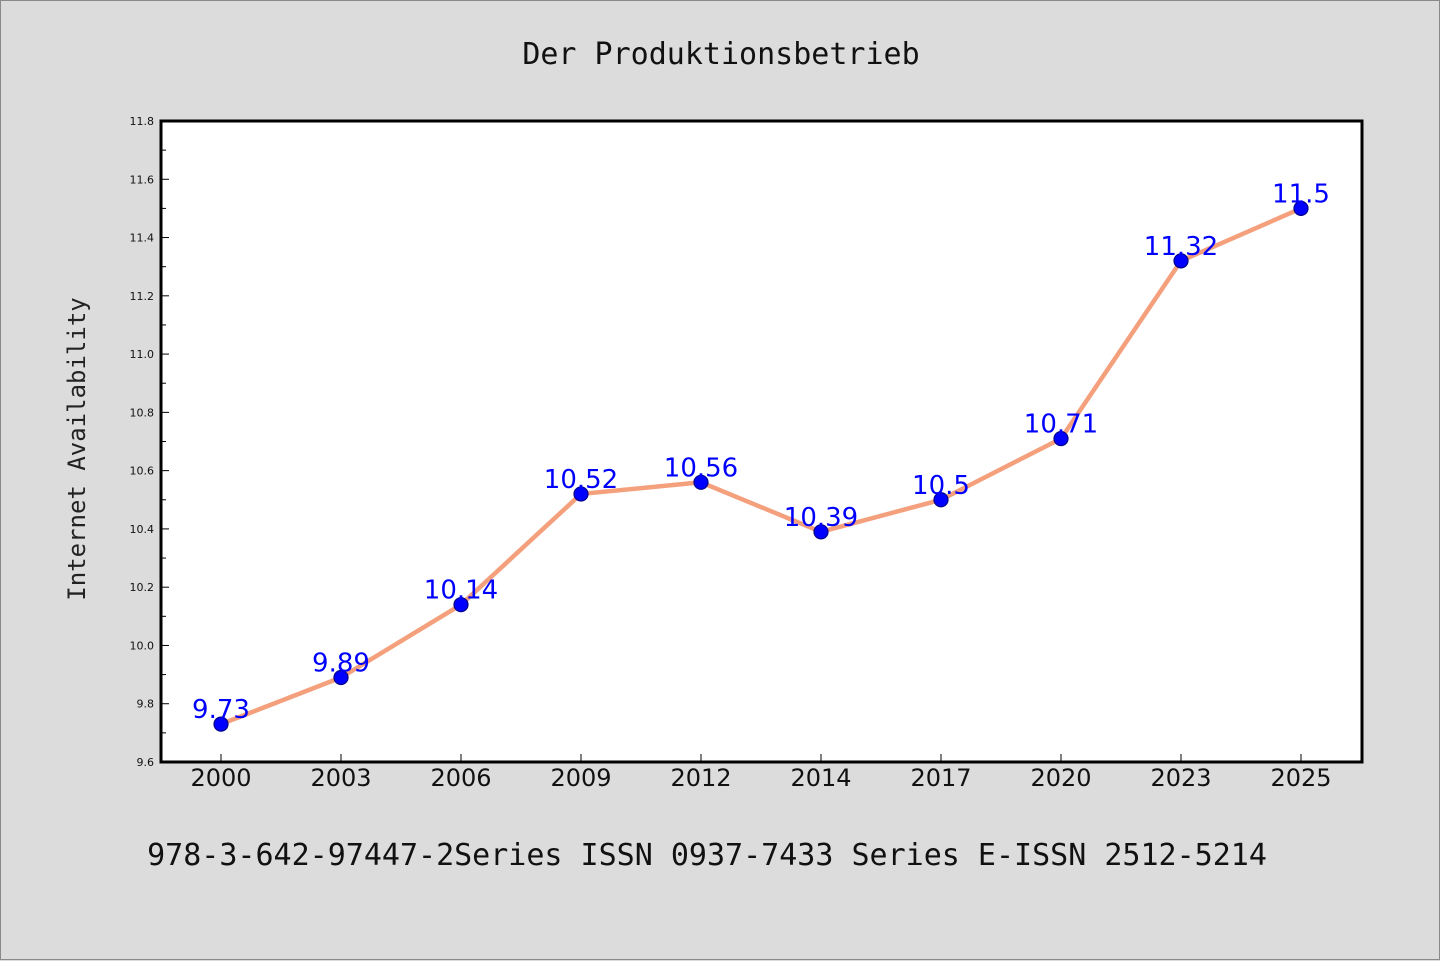  What do you see at coordinates (142, 529) in the screenshot?
I see `y-tick-label: 10.4` at bounding box center [142, 529].